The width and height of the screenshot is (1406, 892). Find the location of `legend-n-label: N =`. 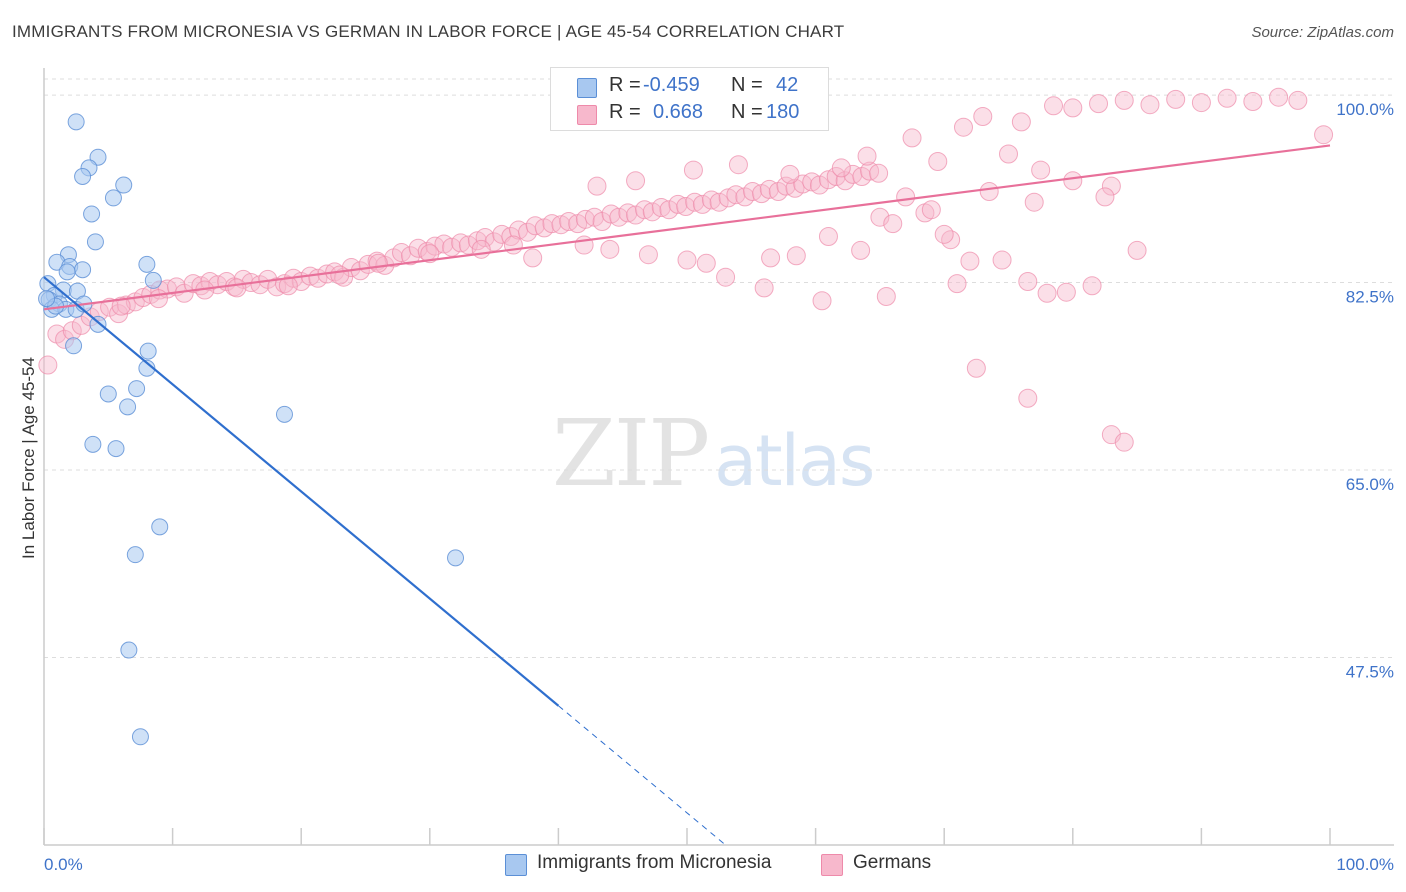

legend-n-label: N = is located at coordinates (747, 112).